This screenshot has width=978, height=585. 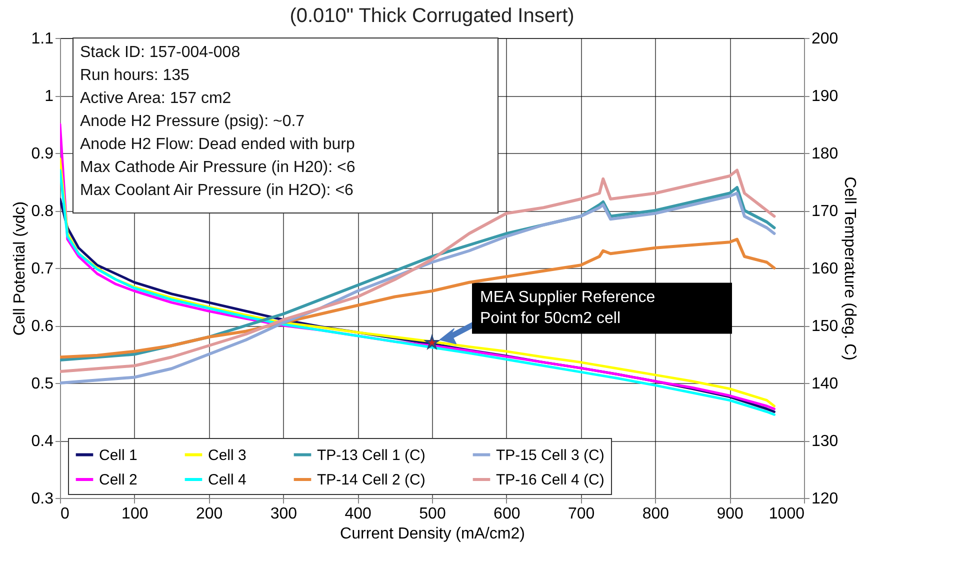 I want to click on y2-tick-label: 190, so click(x=825, y=96).